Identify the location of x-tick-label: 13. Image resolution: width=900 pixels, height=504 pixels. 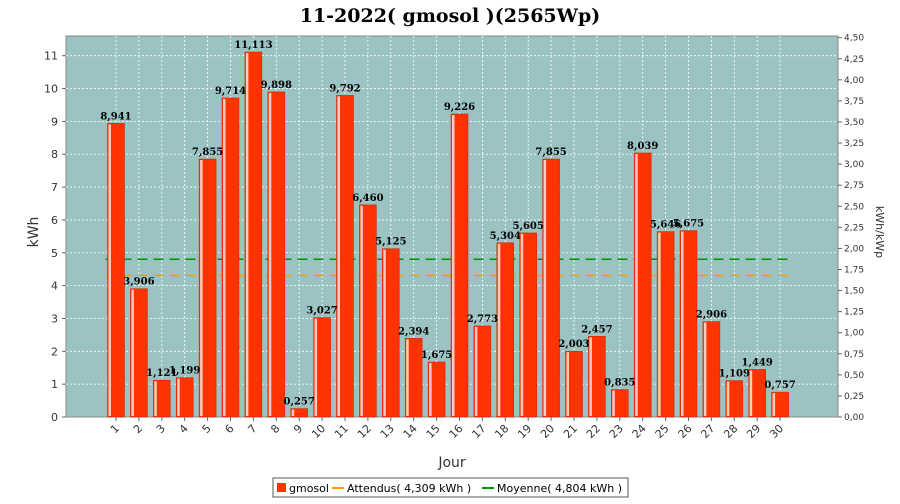
(387, 431).